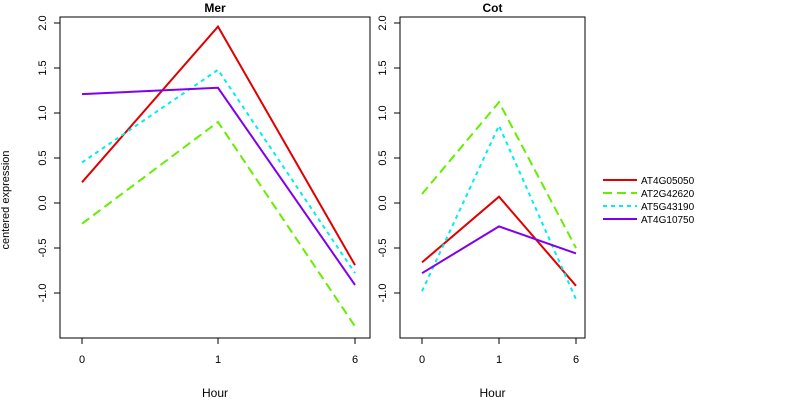 This screenshot has height=405, width=800. I want to click on panel-cot-title: Cot, so click(493, 8).